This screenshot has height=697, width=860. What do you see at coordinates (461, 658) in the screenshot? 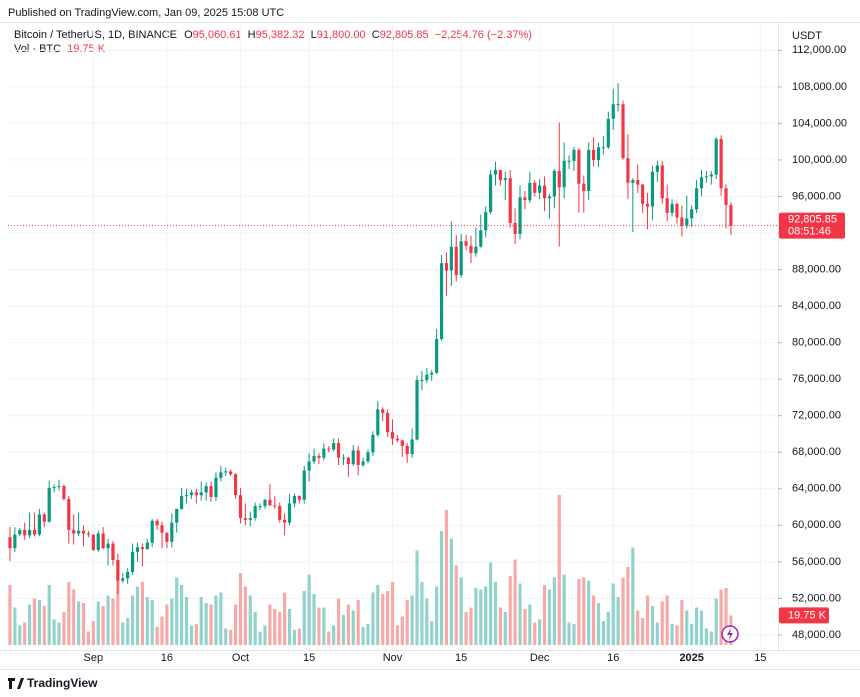
I see `x-tick-label: 15` at bounding box center [461, 658].